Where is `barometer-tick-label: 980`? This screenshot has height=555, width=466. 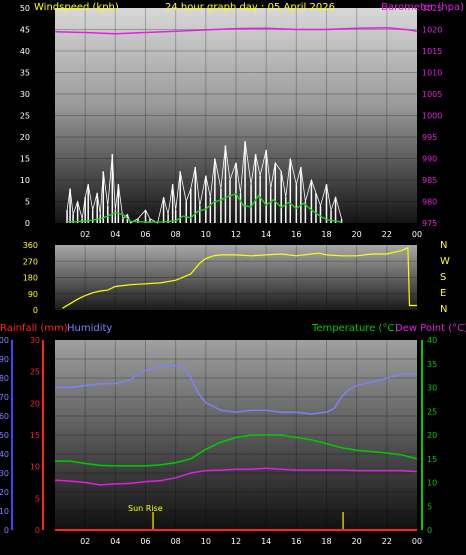
barometer-tick-label: 980 is located at coordinates (429, 202).